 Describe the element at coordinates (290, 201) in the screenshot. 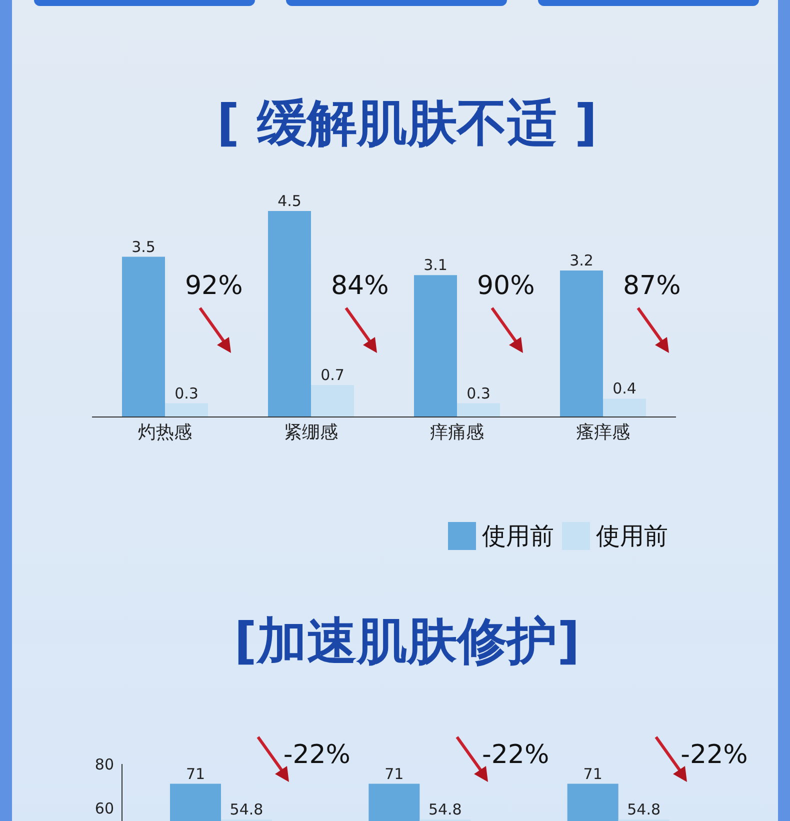

I see `data-label: 4.5` at that location.